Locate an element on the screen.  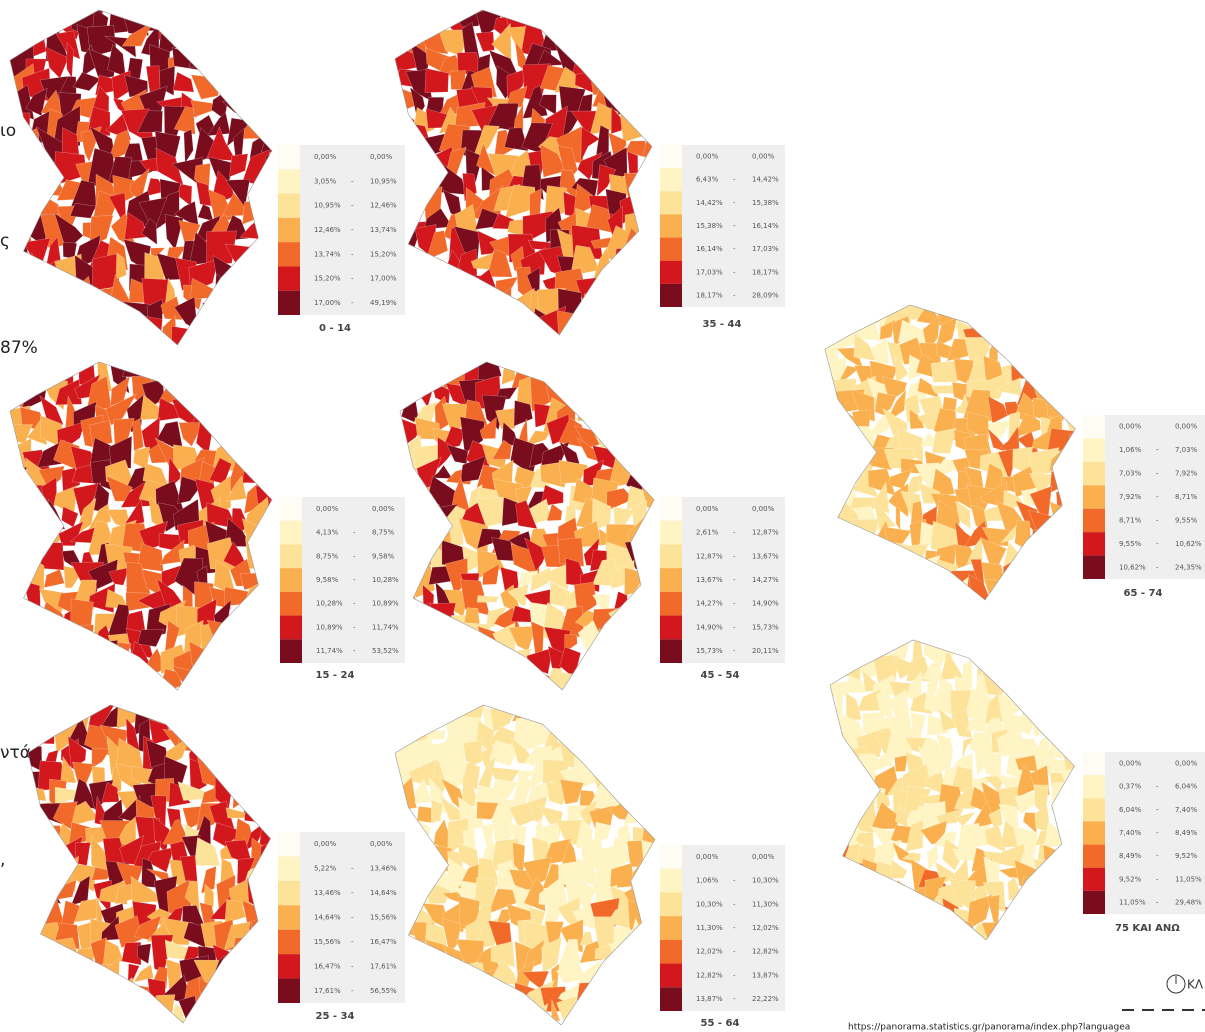
legend-text: 29,48% is located at coordinates (1188, 902).